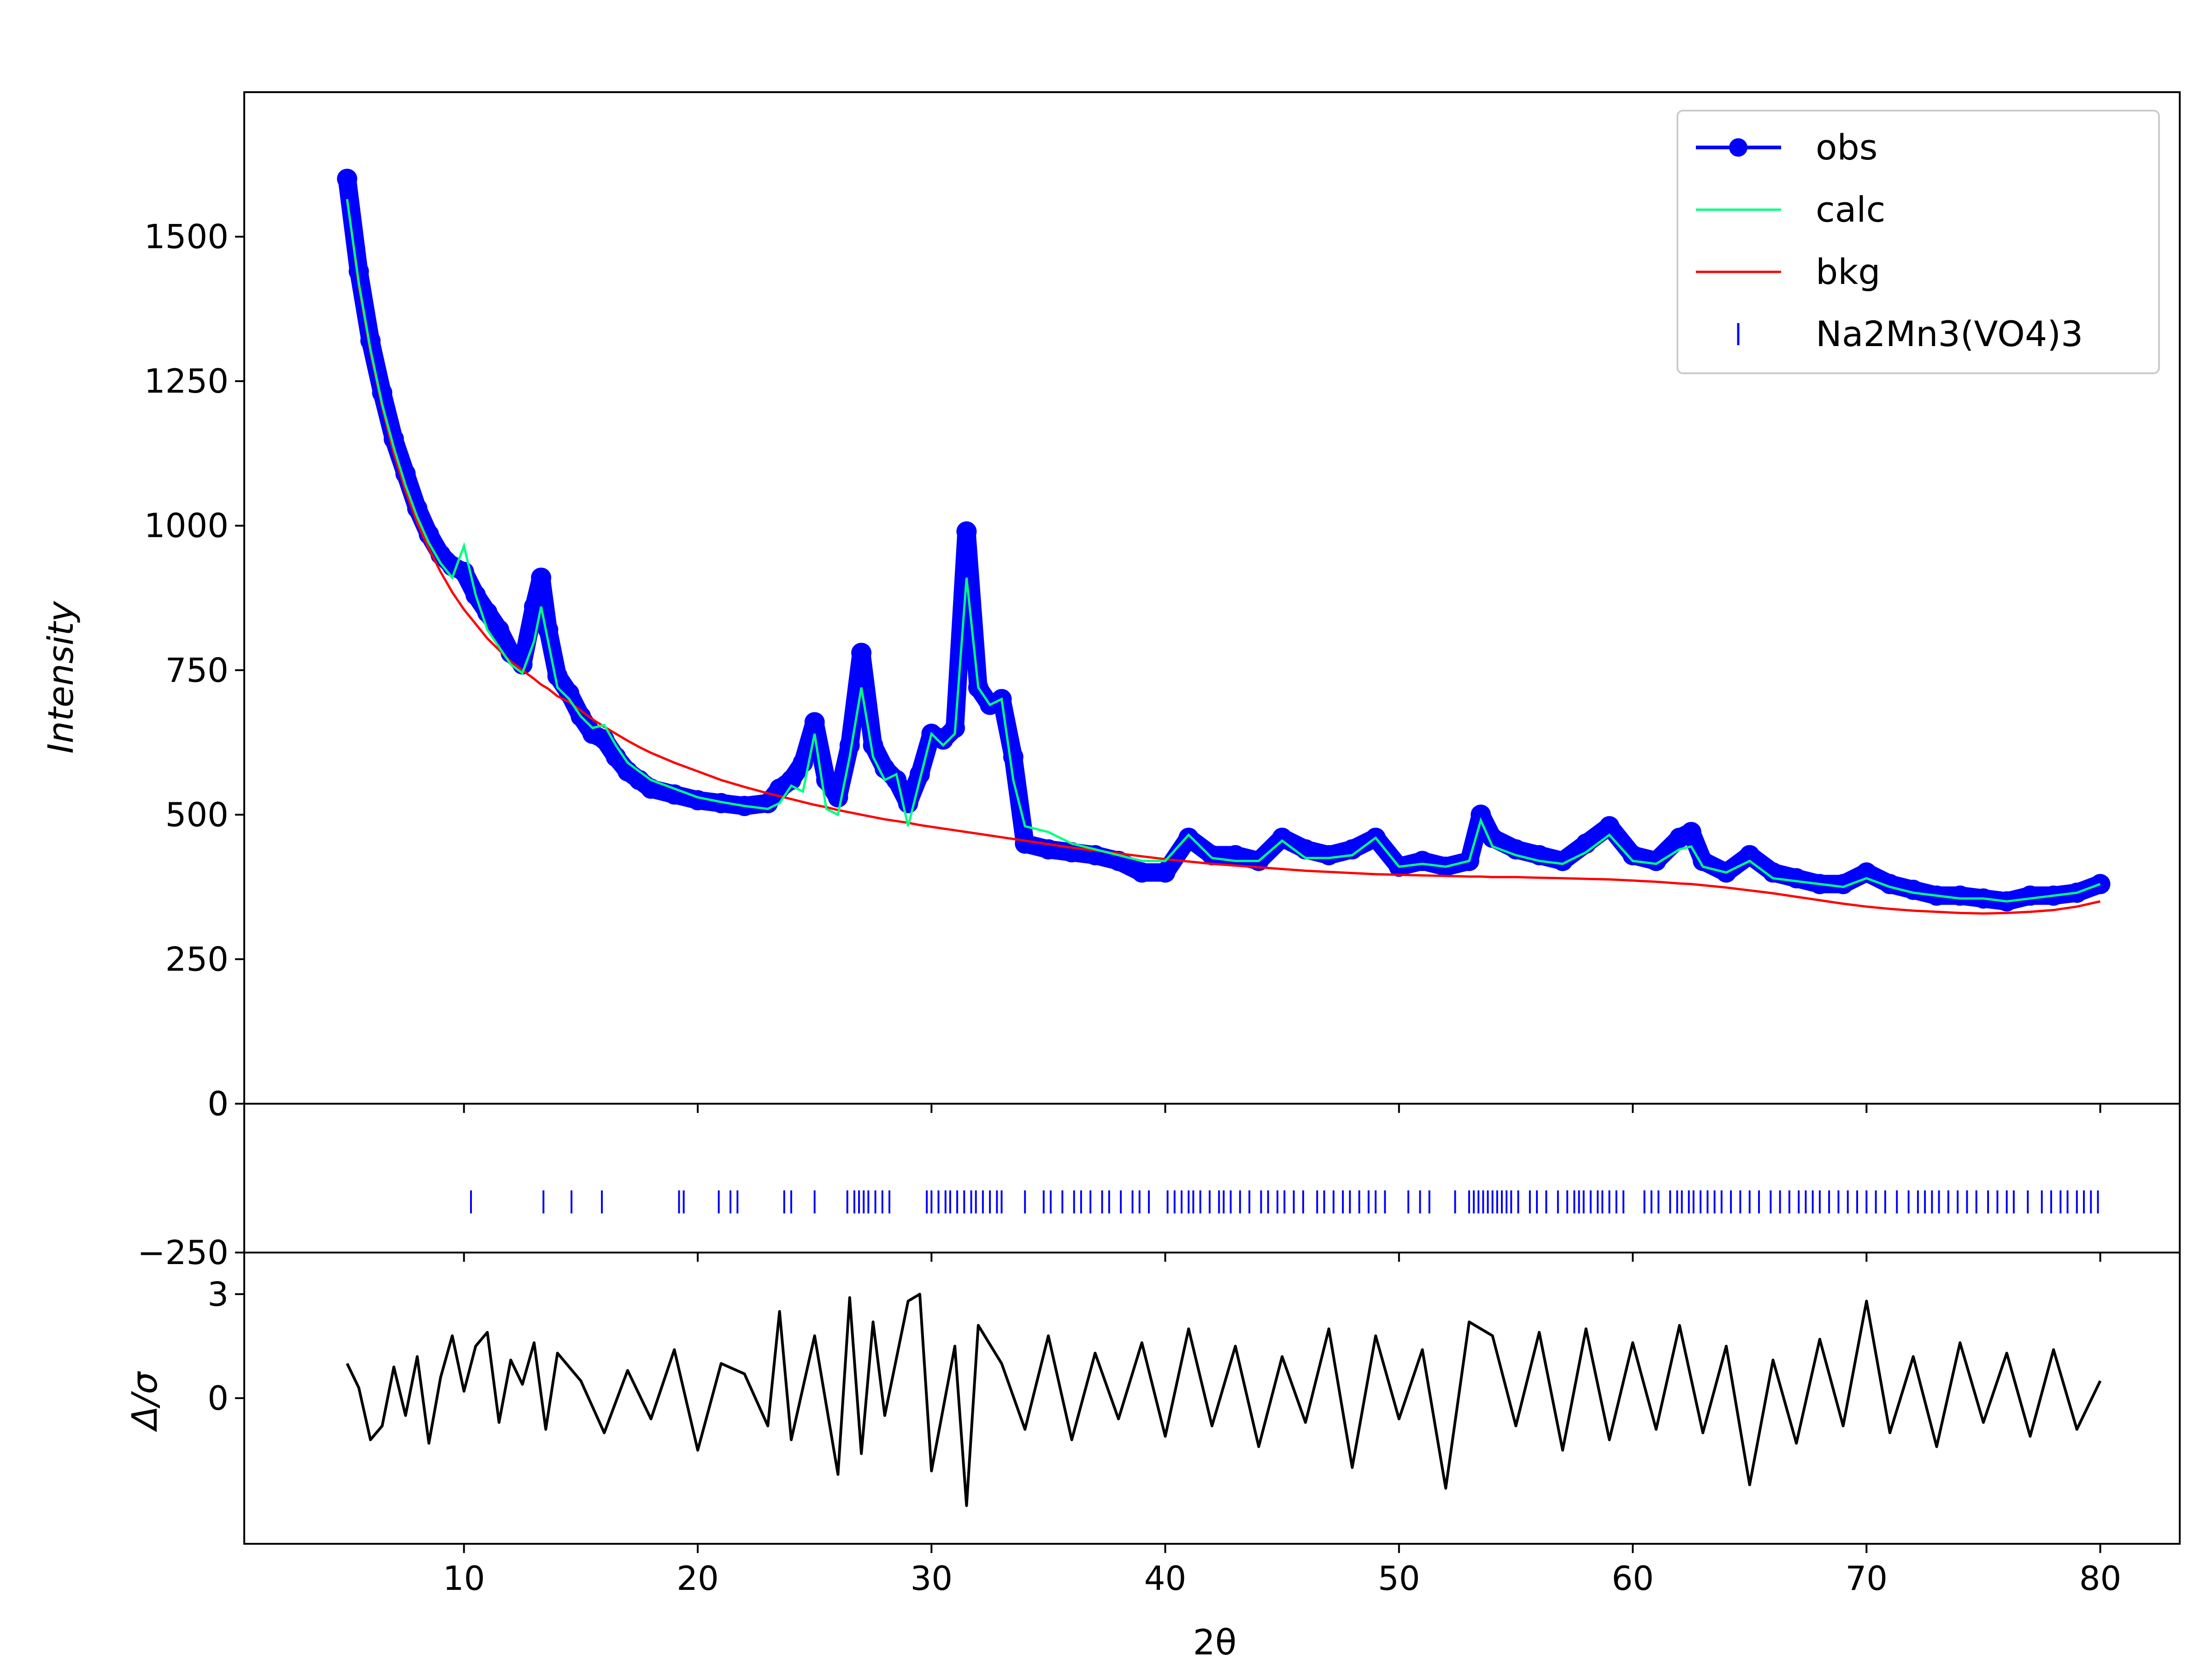 This screenshot has height=1659, width=2212. What do you see at coordinates (1165, 1578) in the screenshot?
I see `x-tick-label: 40` at bounding box center [1165, 1578].